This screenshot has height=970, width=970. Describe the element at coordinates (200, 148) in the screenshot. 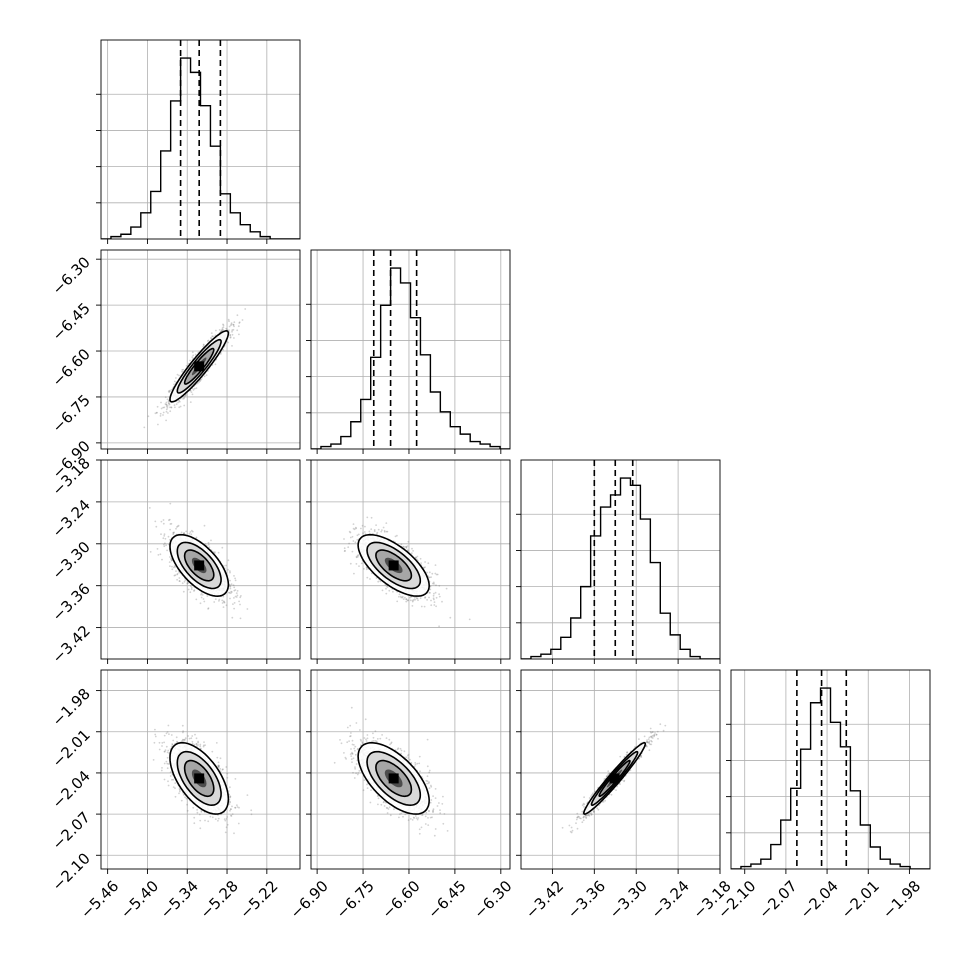

I see `histogram-step` at that location.